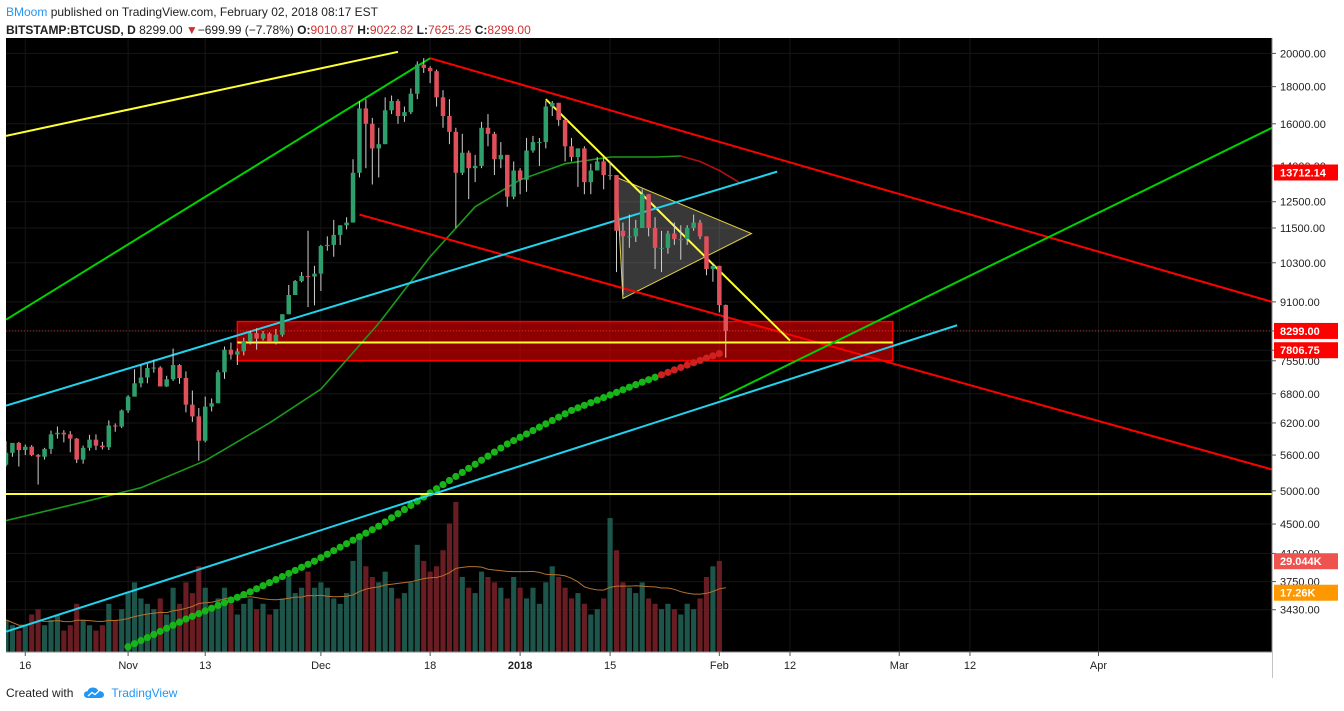 Image resolution: width=1344 pixels, height=711 pixels. I want to click on tradingview-cloud-icon, so click(94, 693).